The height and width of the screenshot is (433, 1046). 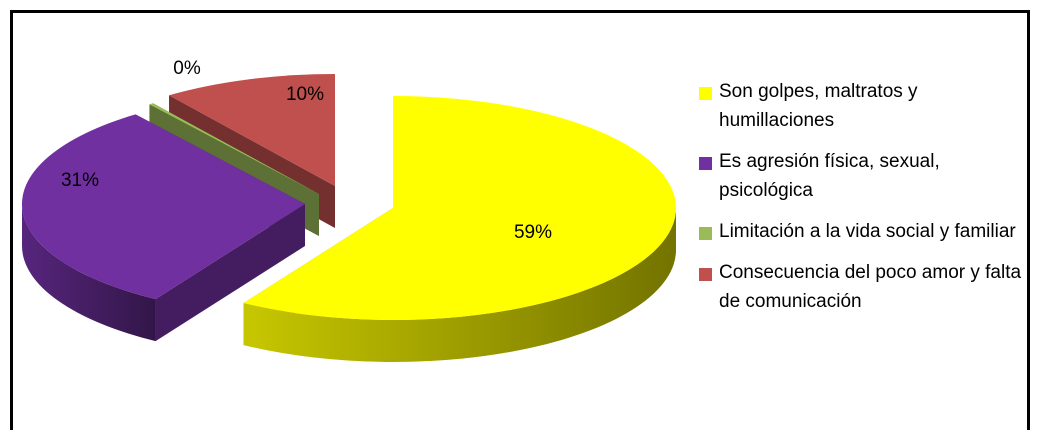 I want to click on legend-item: Limitación a la vida social y familiar, so click(x=864, y=231).